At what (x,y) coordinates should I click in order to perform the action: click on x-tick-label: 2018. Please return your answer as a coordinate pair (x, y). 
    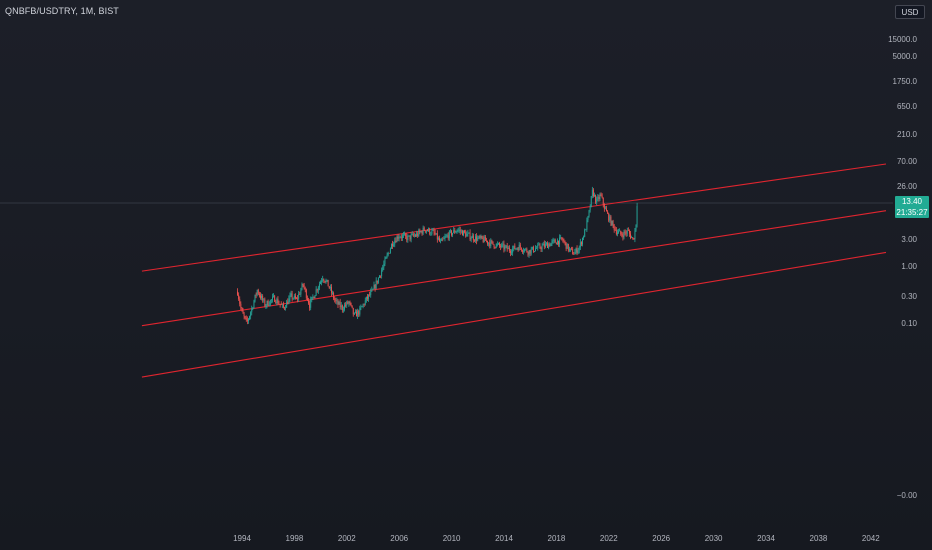
    Looking at the image, I should click on (557, 538).